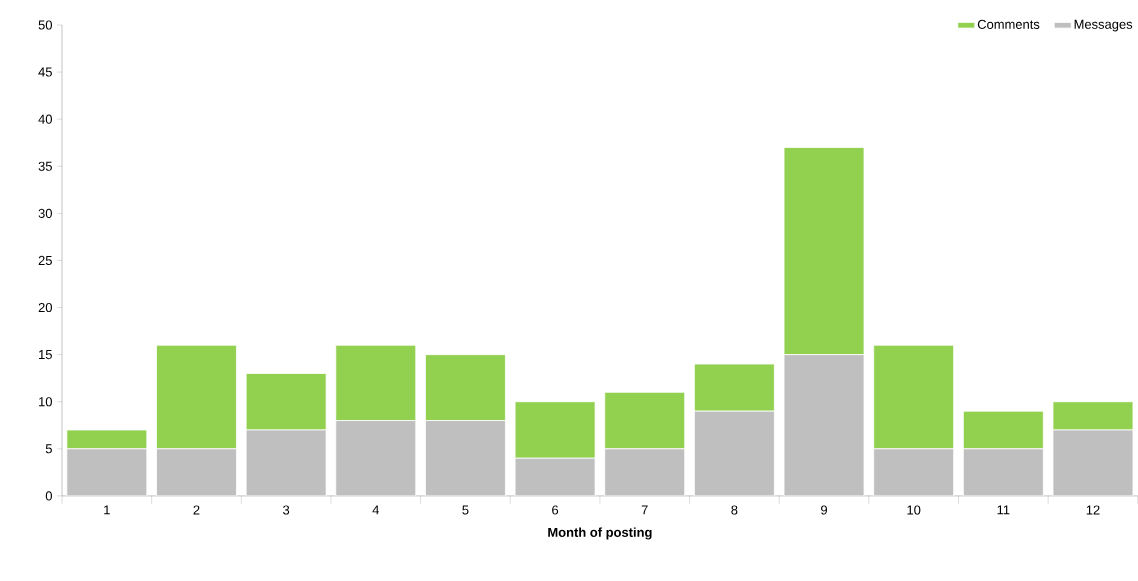 The image size is (1138, 581). What do you see at coordinates (1103, 25) in the screenshot?
I see `legend-label: Messages` at bounding box center [1103, 25].